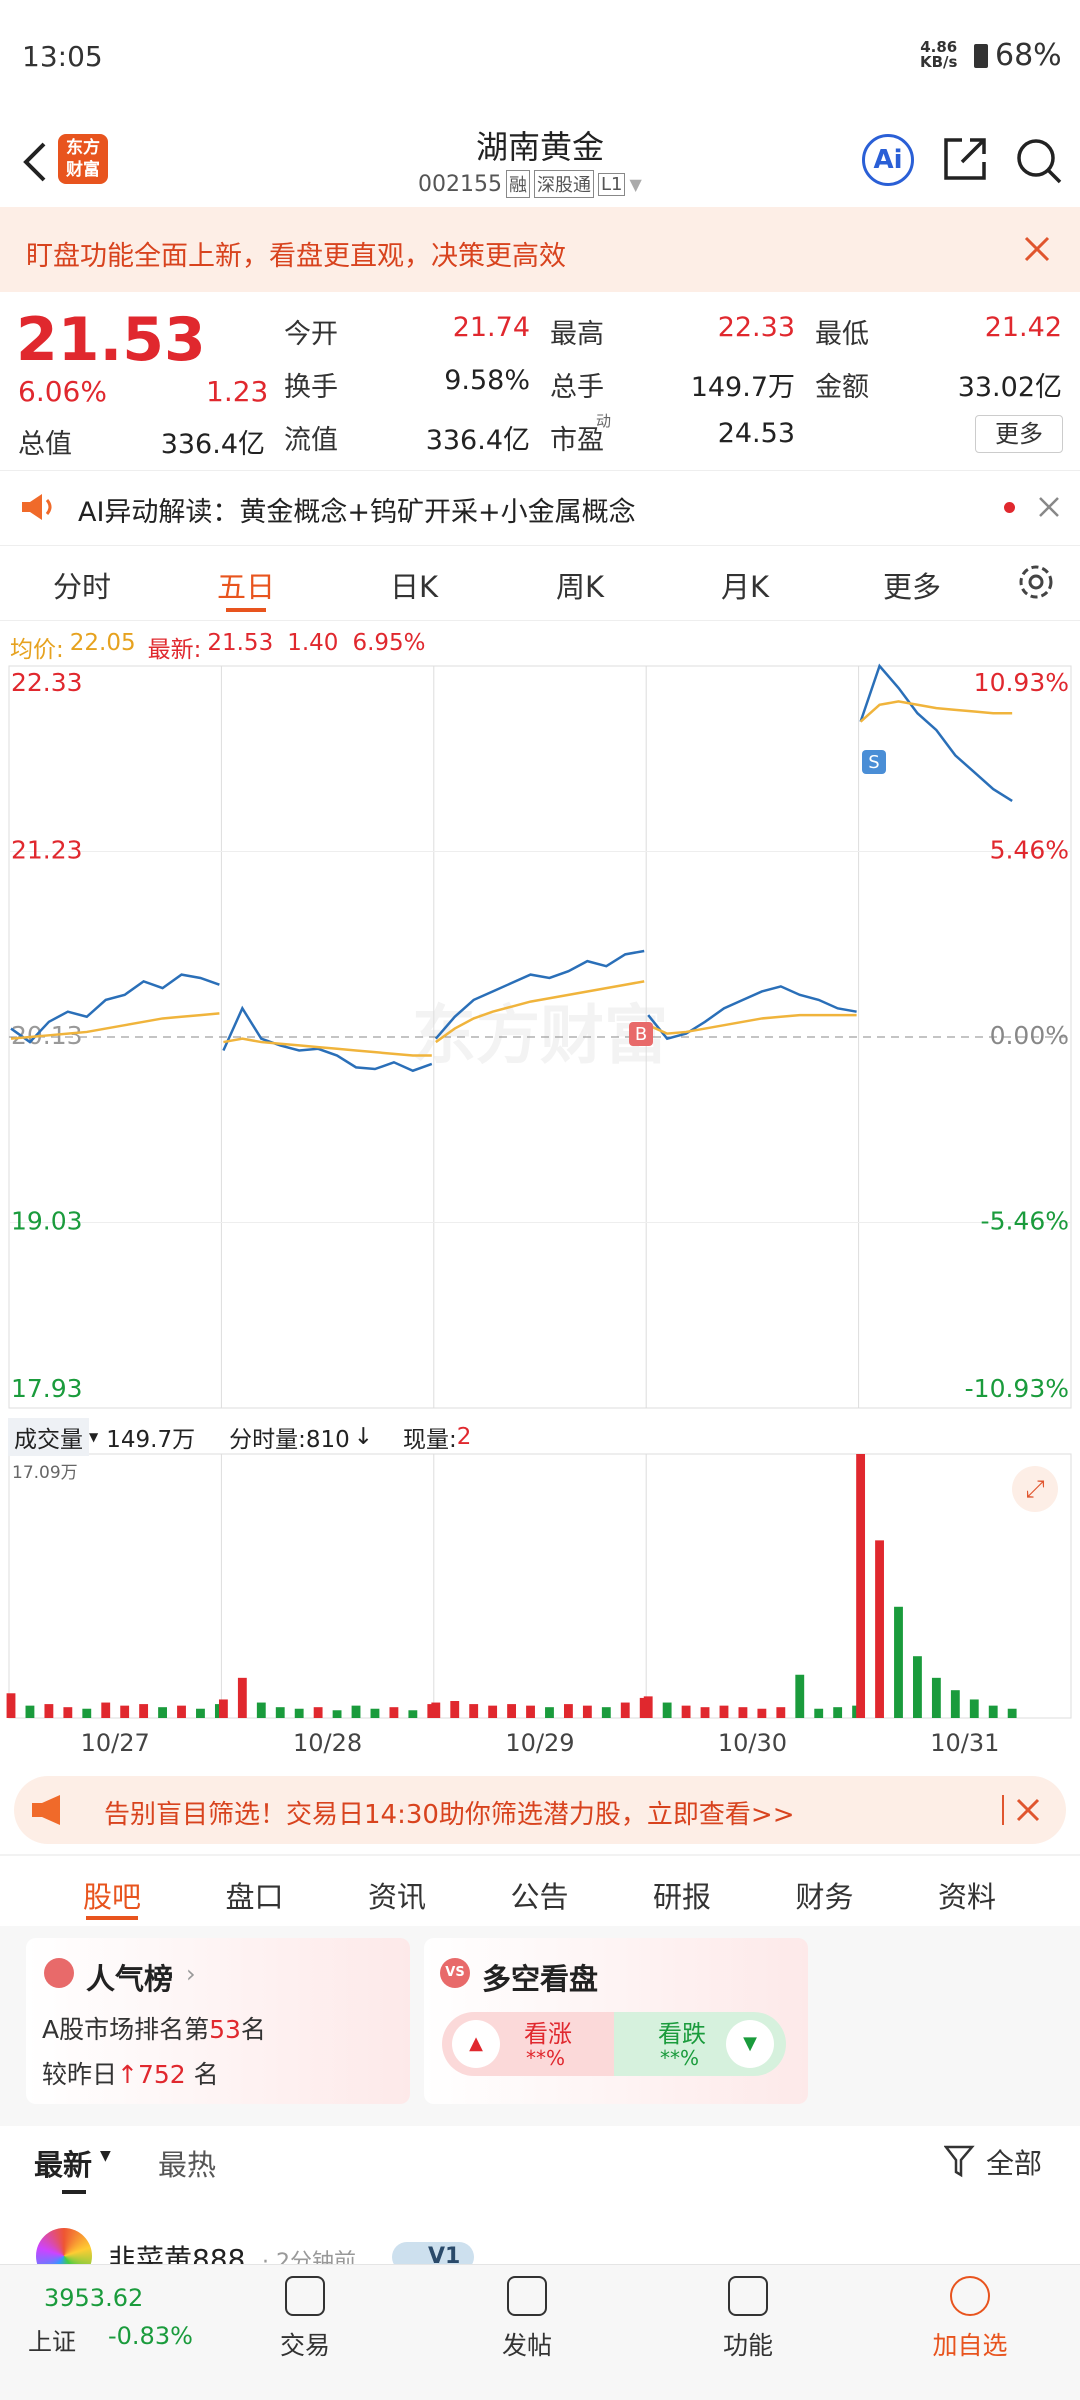  What do you see at coordinates (154, 2028) in the screenshot?
I see `rank-line: A股市场排名第53名` at bounding box center [154, 2028].